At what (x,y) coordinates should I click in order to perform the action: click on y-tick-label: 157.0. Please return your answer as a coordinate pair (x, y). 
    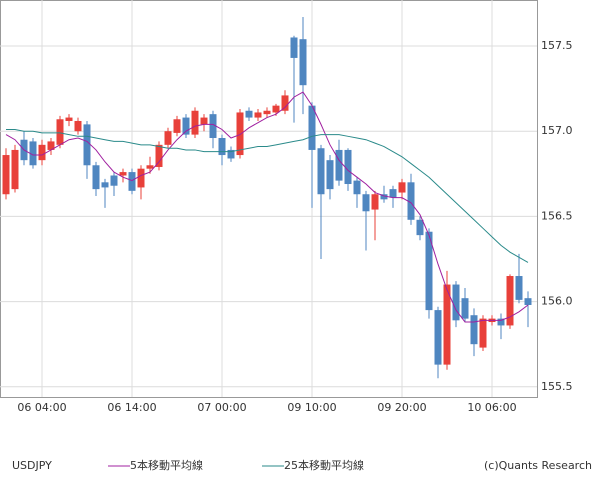
    Looking at the image, I should click on (557, 130).